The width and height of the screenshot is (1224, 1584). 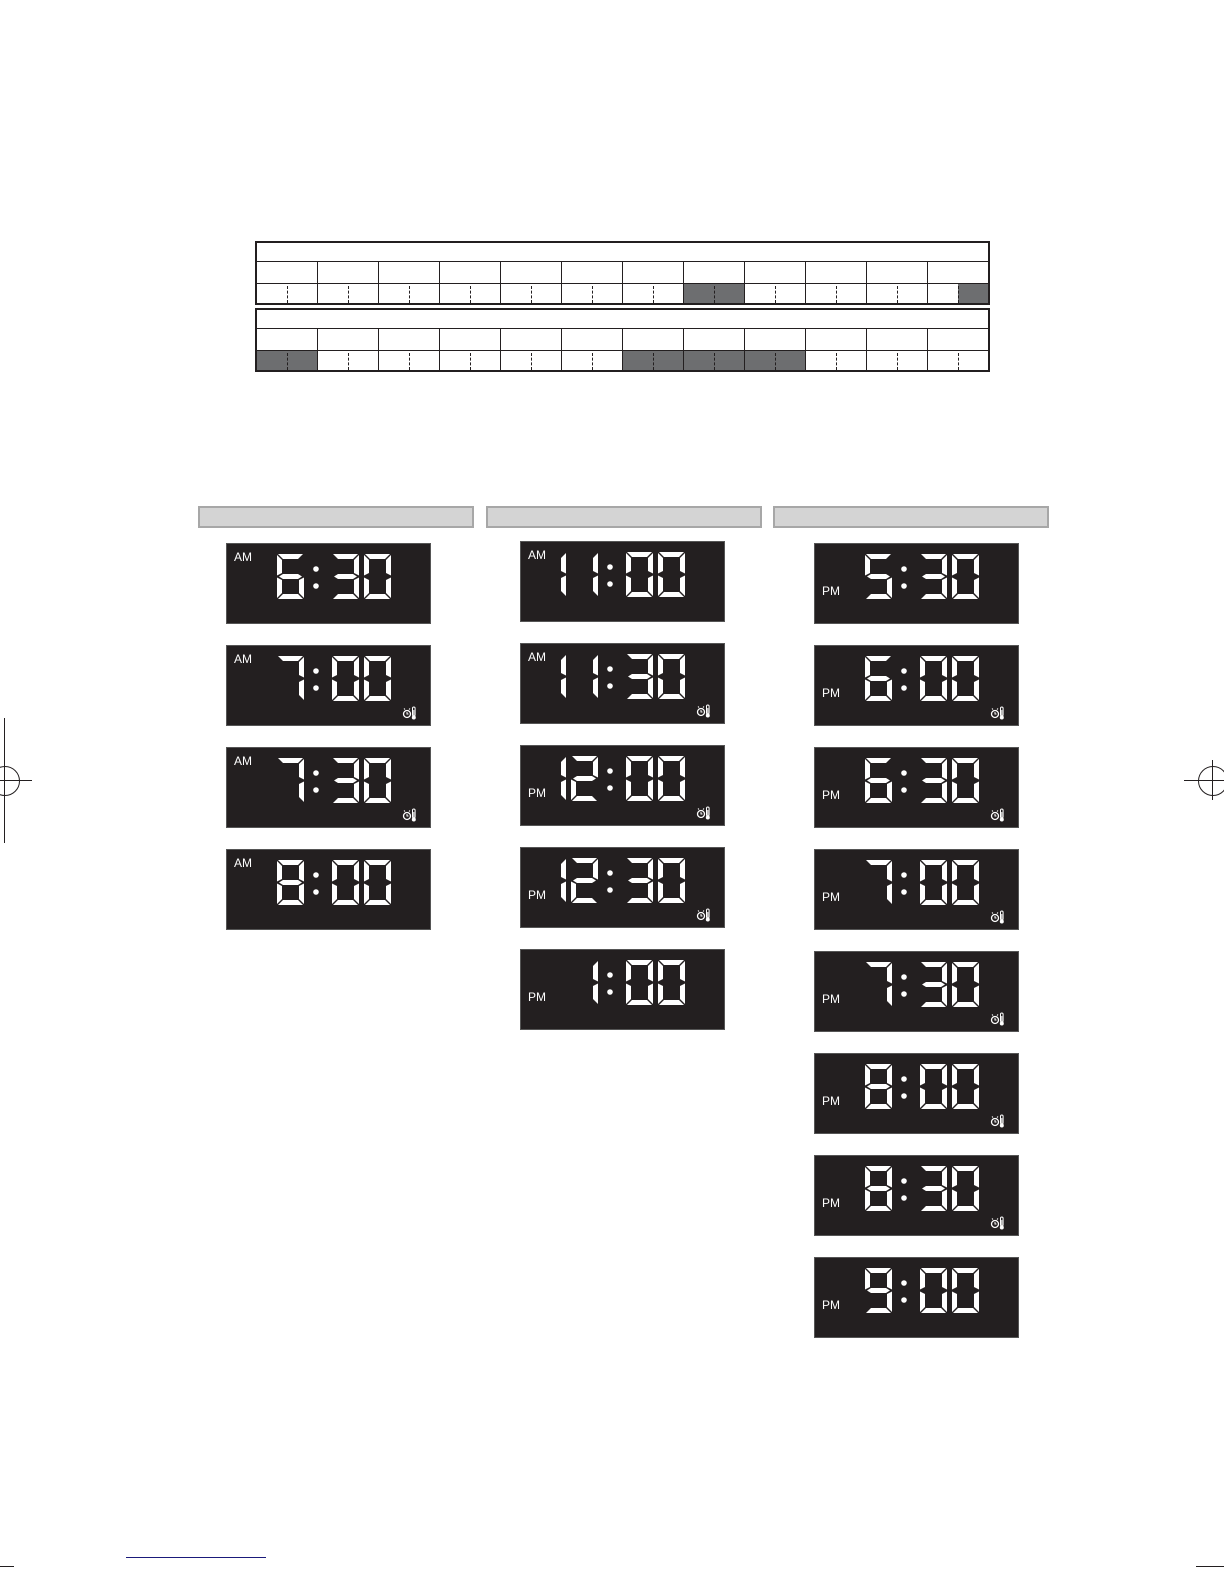 I want to click on lcd-display: PM7:30, so click(x=916, y=991).